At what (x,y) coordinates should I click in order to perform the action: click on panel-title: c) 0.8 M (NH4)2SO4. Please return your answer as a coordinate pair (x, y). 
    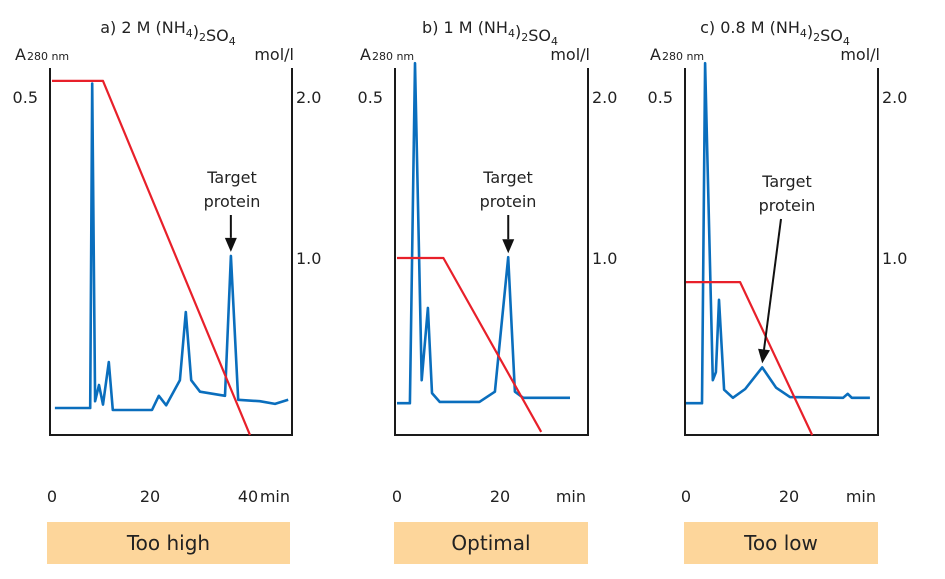
    Looking at the image, I should click on (775, 33).